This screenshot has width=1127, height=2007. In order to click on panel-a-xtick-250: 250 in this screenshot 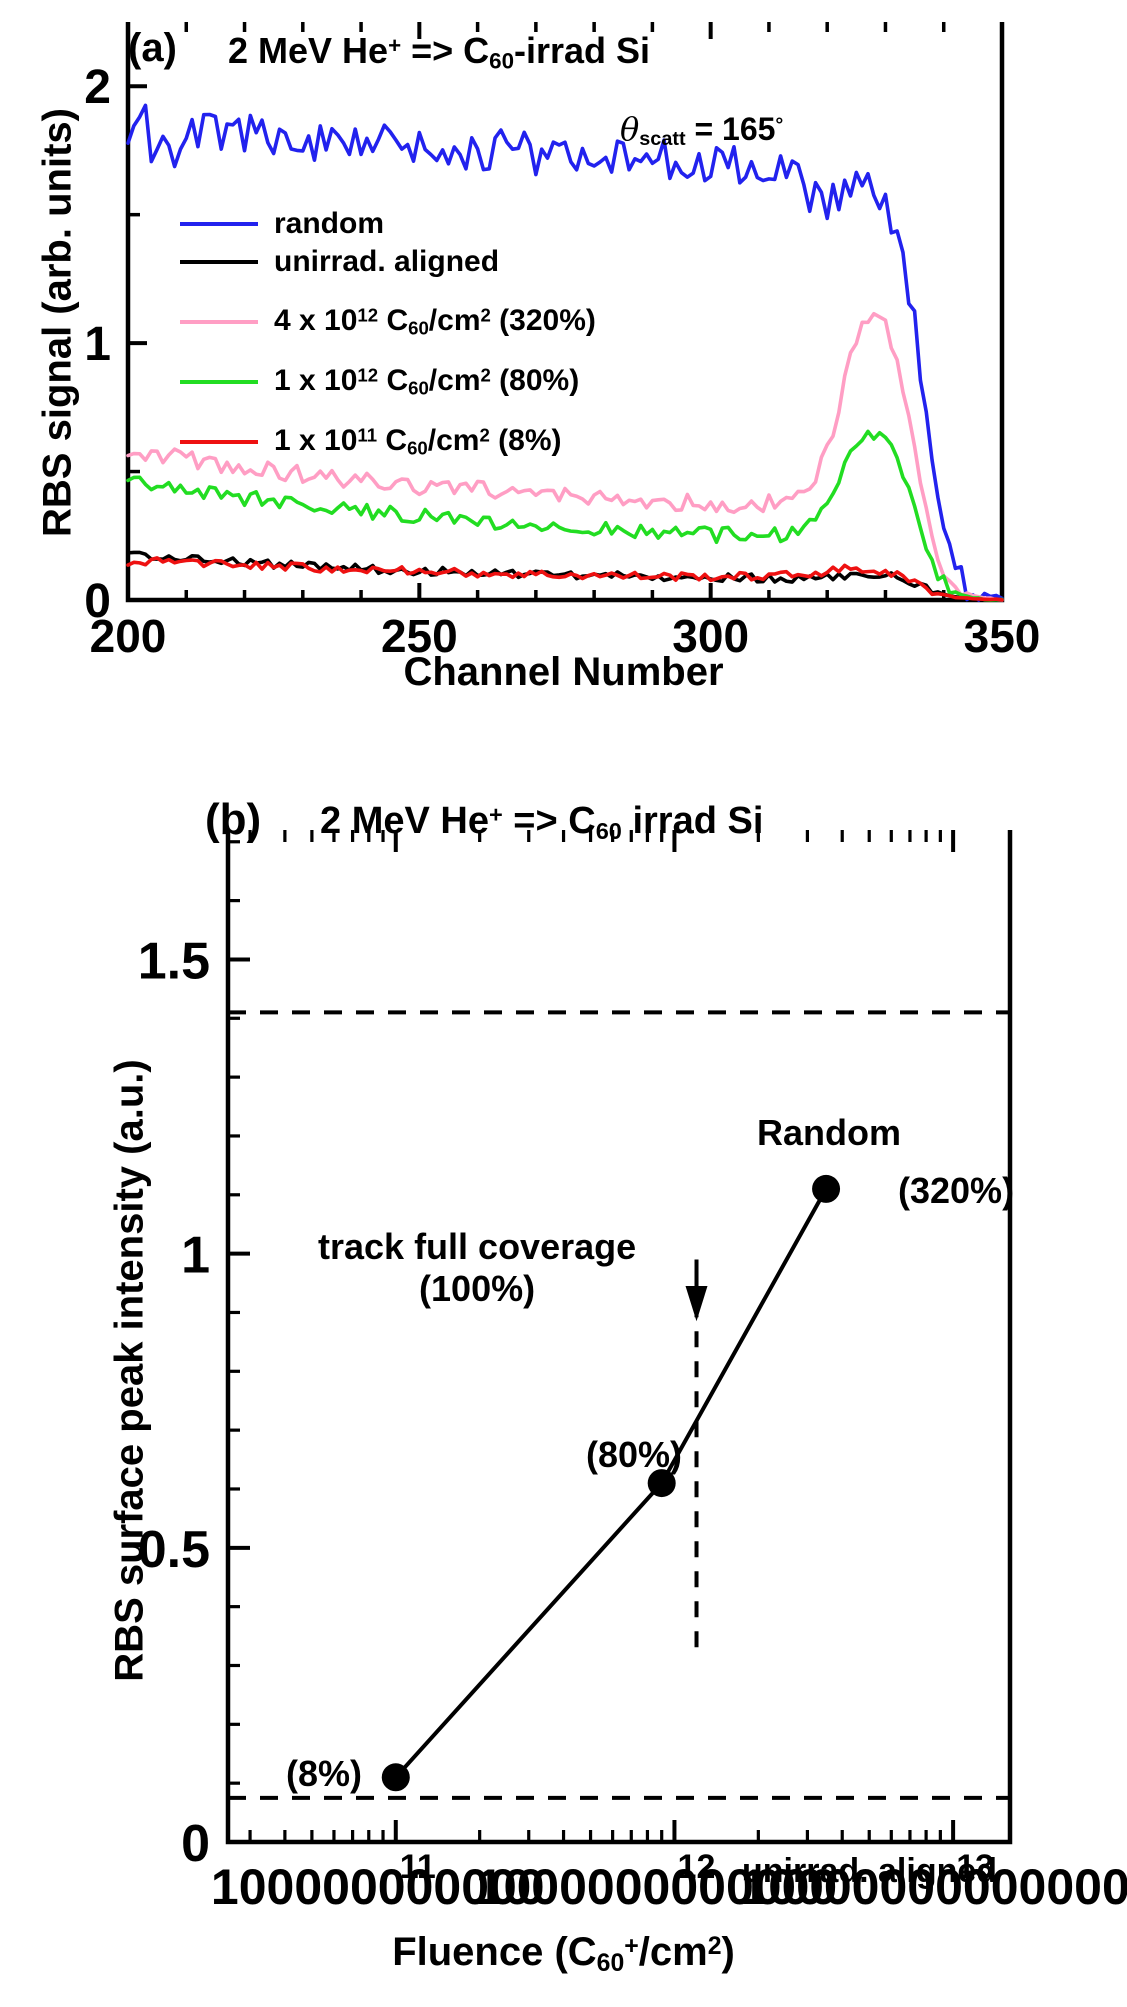, I will do `click(419, 636)`.